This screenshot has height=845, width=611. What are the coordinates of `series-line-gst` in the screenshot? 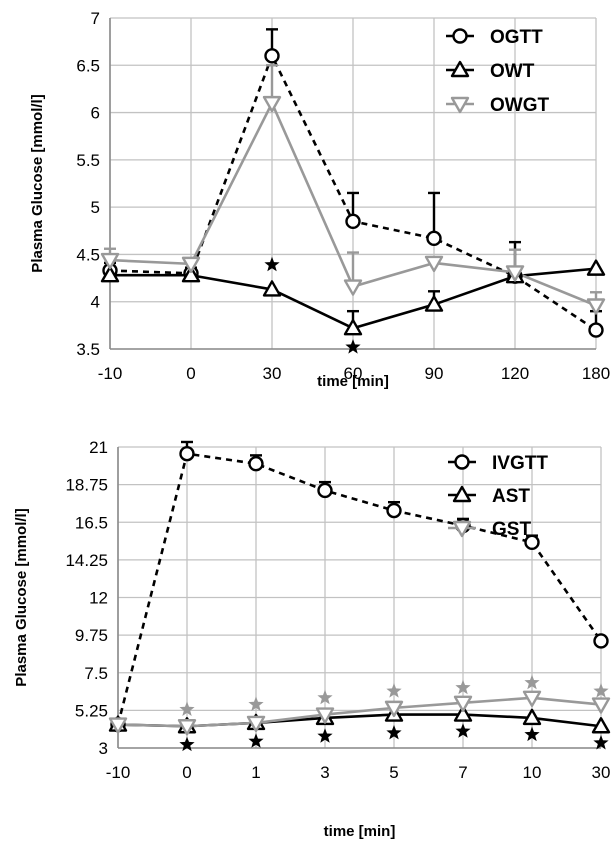 It's located at (359, 712).